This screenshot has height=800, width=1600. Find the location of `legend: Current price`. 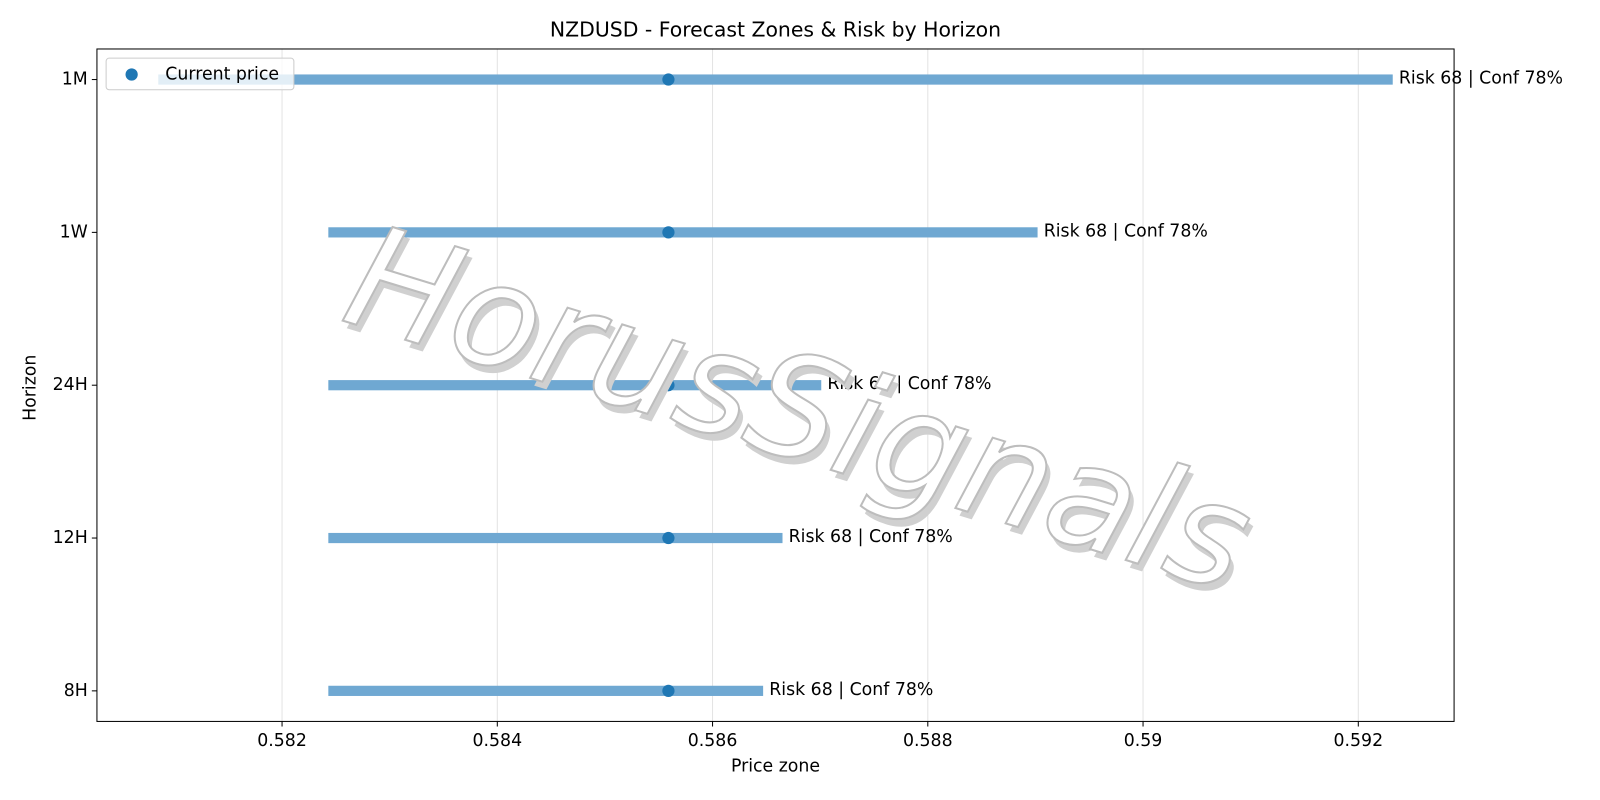

legend: Current price is located at coordinates (200, 74).